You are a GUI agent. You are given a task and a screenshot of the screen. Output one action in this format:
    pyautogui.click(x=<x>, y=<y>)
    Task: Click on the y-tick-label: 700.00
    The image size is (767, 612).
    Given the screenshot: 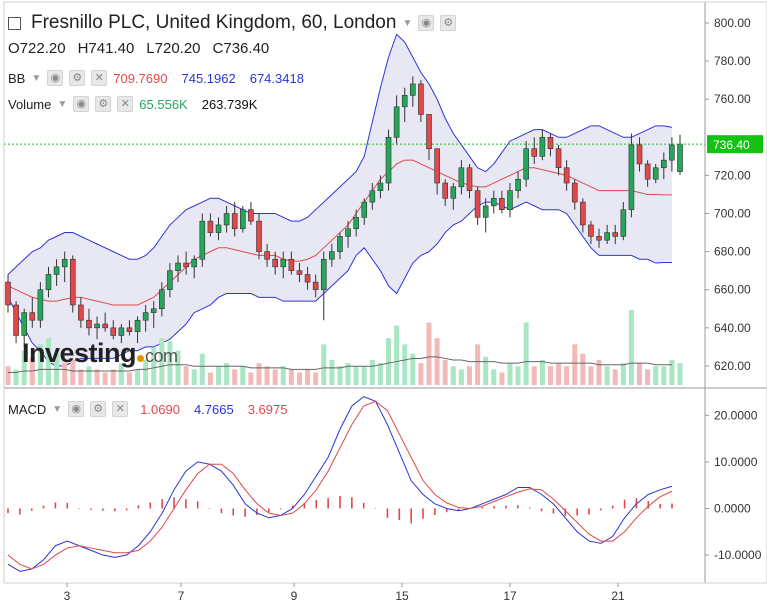 What is the action you would take?
    pyautogui.click(x=732, y=214)
    